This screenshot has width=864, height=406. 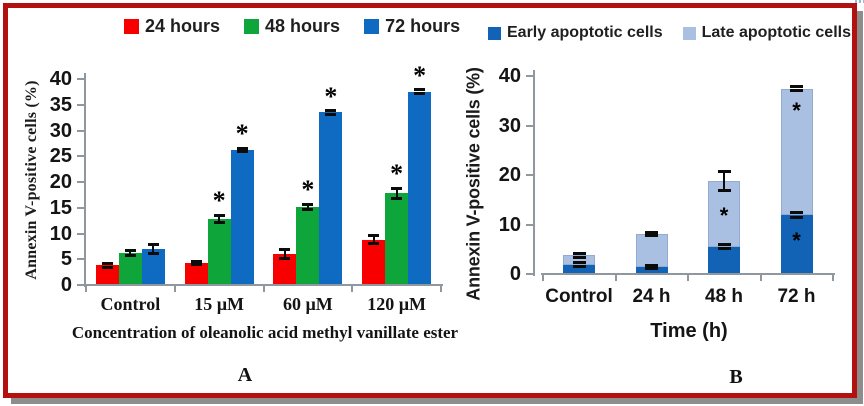 I want to click on error-bar-cap-top-60-m-48-hours, so click(x=308, y=204).